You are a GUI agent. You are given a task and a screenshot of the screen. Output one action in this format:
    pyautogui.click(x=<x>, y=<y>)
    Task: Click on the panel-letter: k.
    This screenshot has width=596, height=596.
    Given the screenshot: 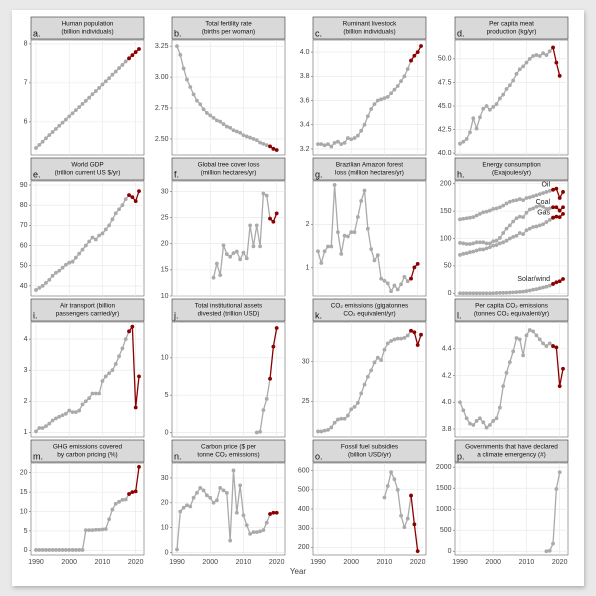 What is the action you would take?
    pyautogui.click(x=318, y=315)
    